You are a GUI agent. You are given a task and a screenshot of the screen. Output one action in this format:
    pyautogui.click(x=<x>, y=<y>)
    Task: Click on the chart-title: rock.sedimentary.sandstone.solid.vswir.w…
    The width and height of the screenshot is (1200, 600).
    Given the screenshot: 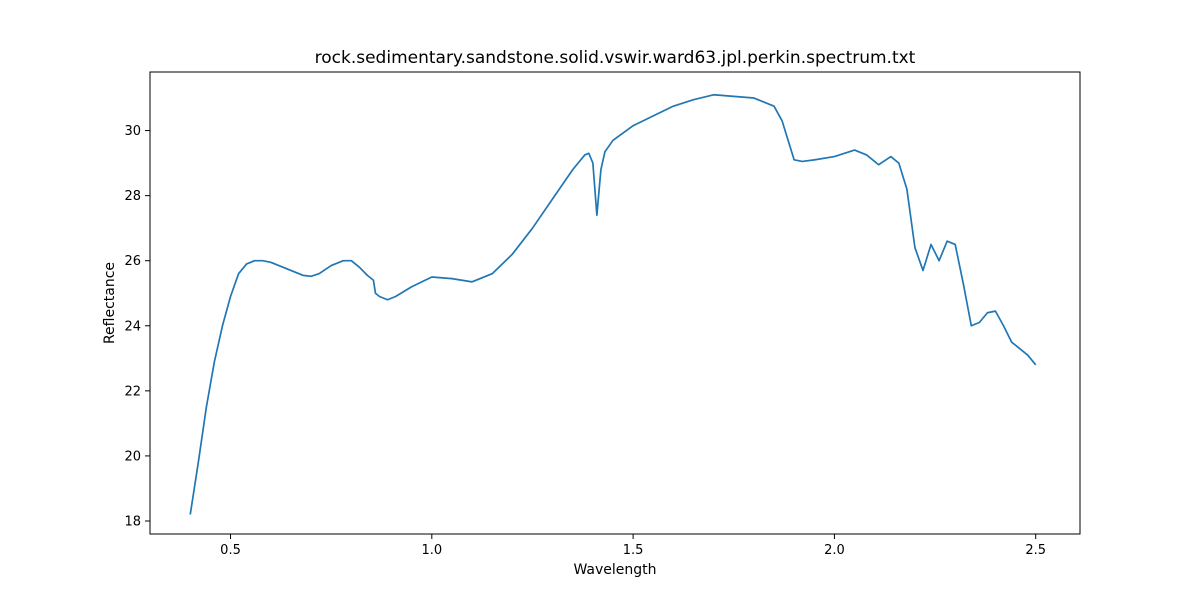 What is the action you would take?
    pyautogui.click(x=615, y=58)
    